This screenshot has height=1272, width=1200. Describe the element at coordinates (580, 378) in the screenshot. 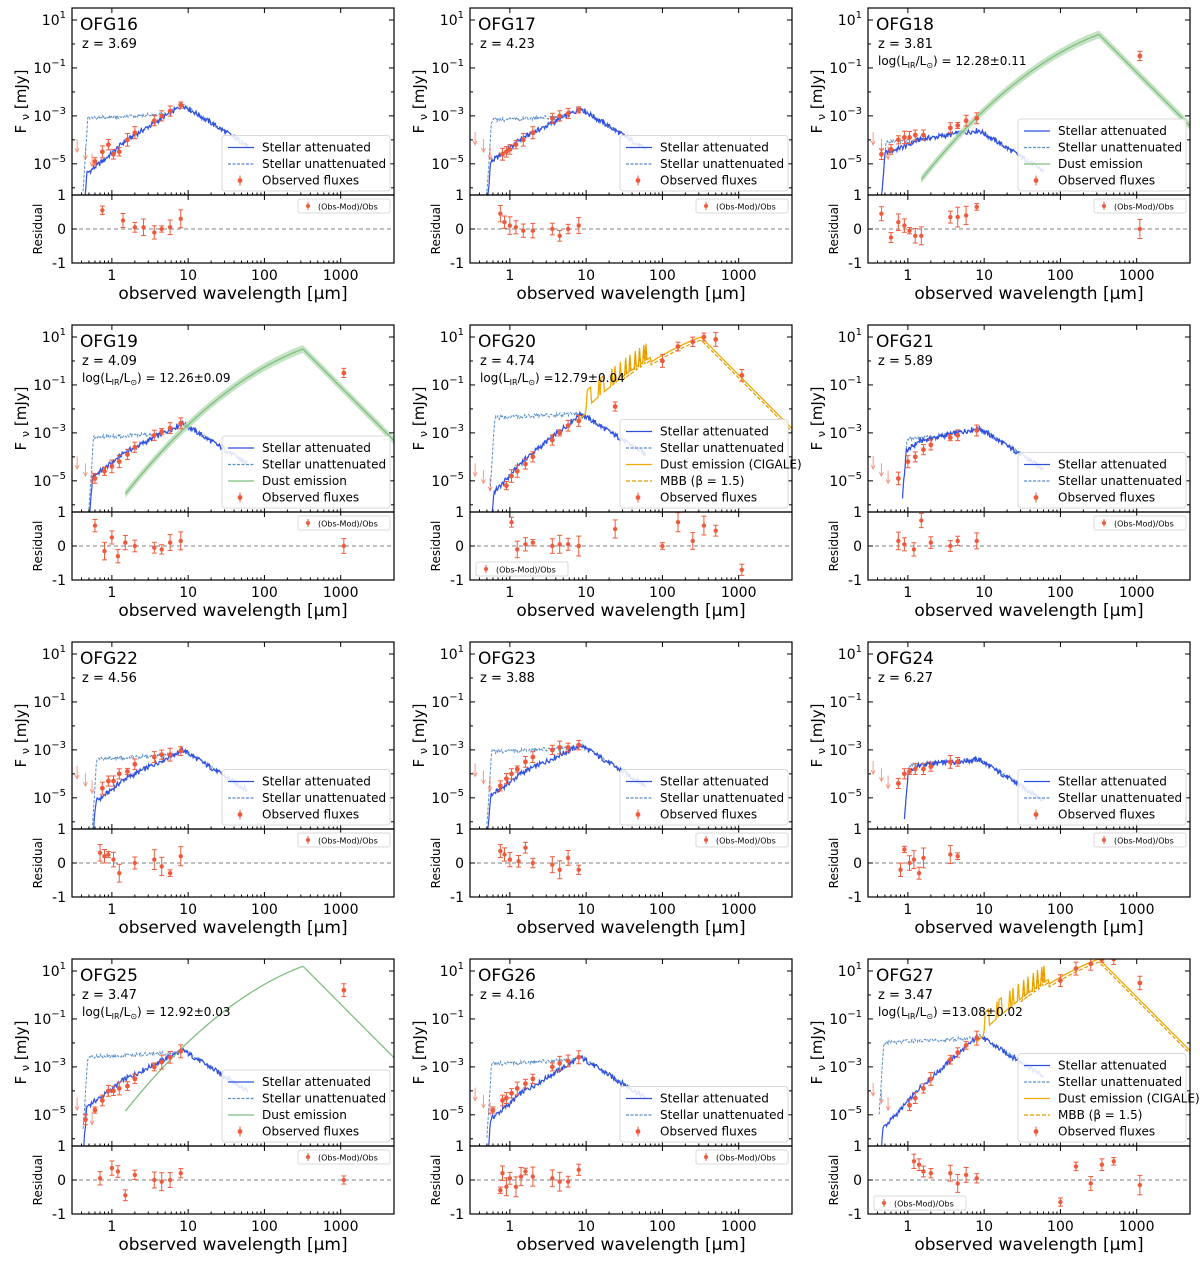

I see `lir-val: ) =12.79±0.04` at that location.